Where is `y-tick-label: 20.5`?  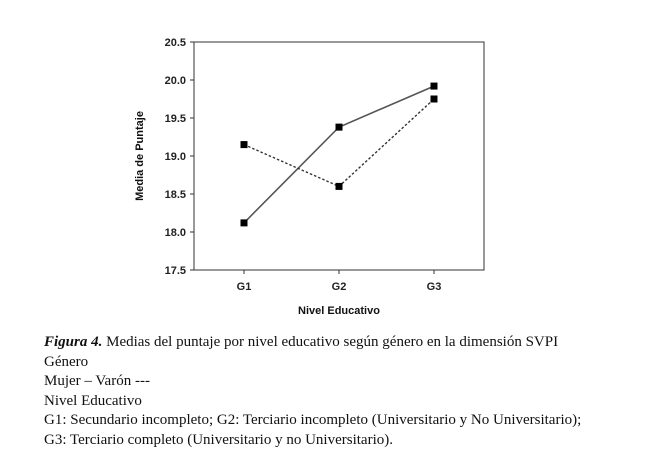
y-tick-label: 20.5 is located at coordinates (175, 43).